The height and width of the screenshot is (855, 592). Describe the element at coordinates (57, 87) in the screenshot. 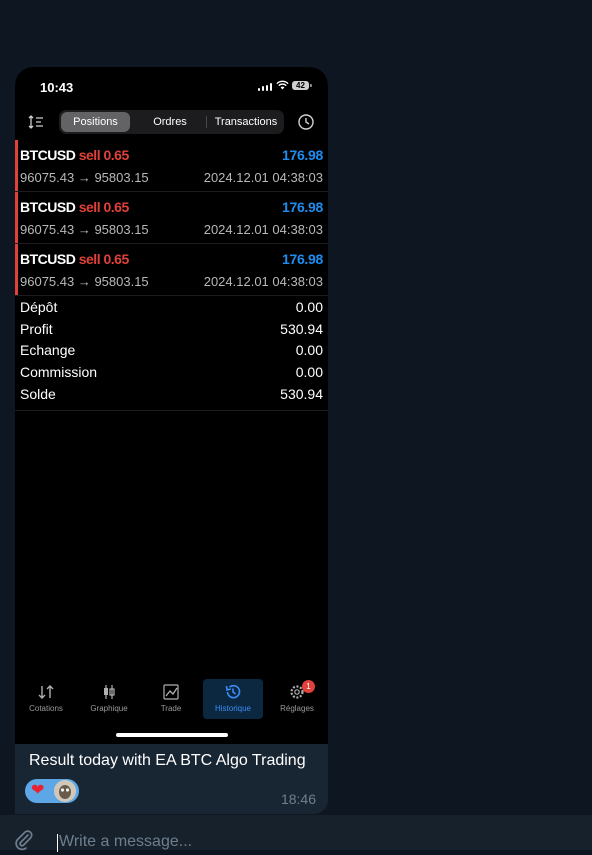

I see `status-time: 10:43` at that location.